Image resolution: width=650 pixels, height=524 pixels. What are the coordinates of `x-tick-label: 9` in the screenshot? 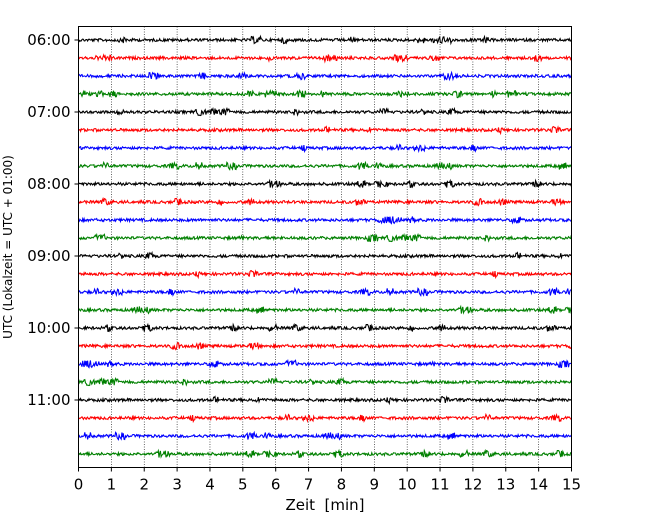 It's located at (375, 485).